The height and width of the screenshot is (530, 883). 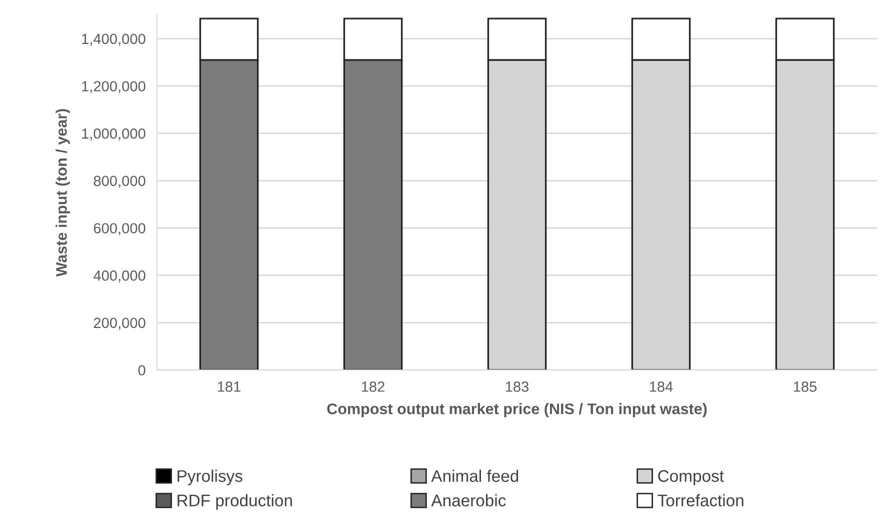 What do you see at coordinates (120, 182) in the screenshot?
I see `y-tick-label: 800,000` at bounding box center [120, 182].